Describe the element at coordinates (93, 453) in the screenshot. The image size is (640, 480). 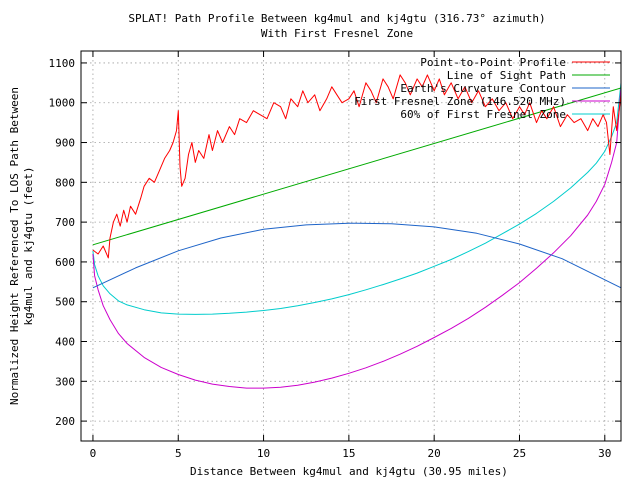
I see `x-tick-label: 0` at that location.